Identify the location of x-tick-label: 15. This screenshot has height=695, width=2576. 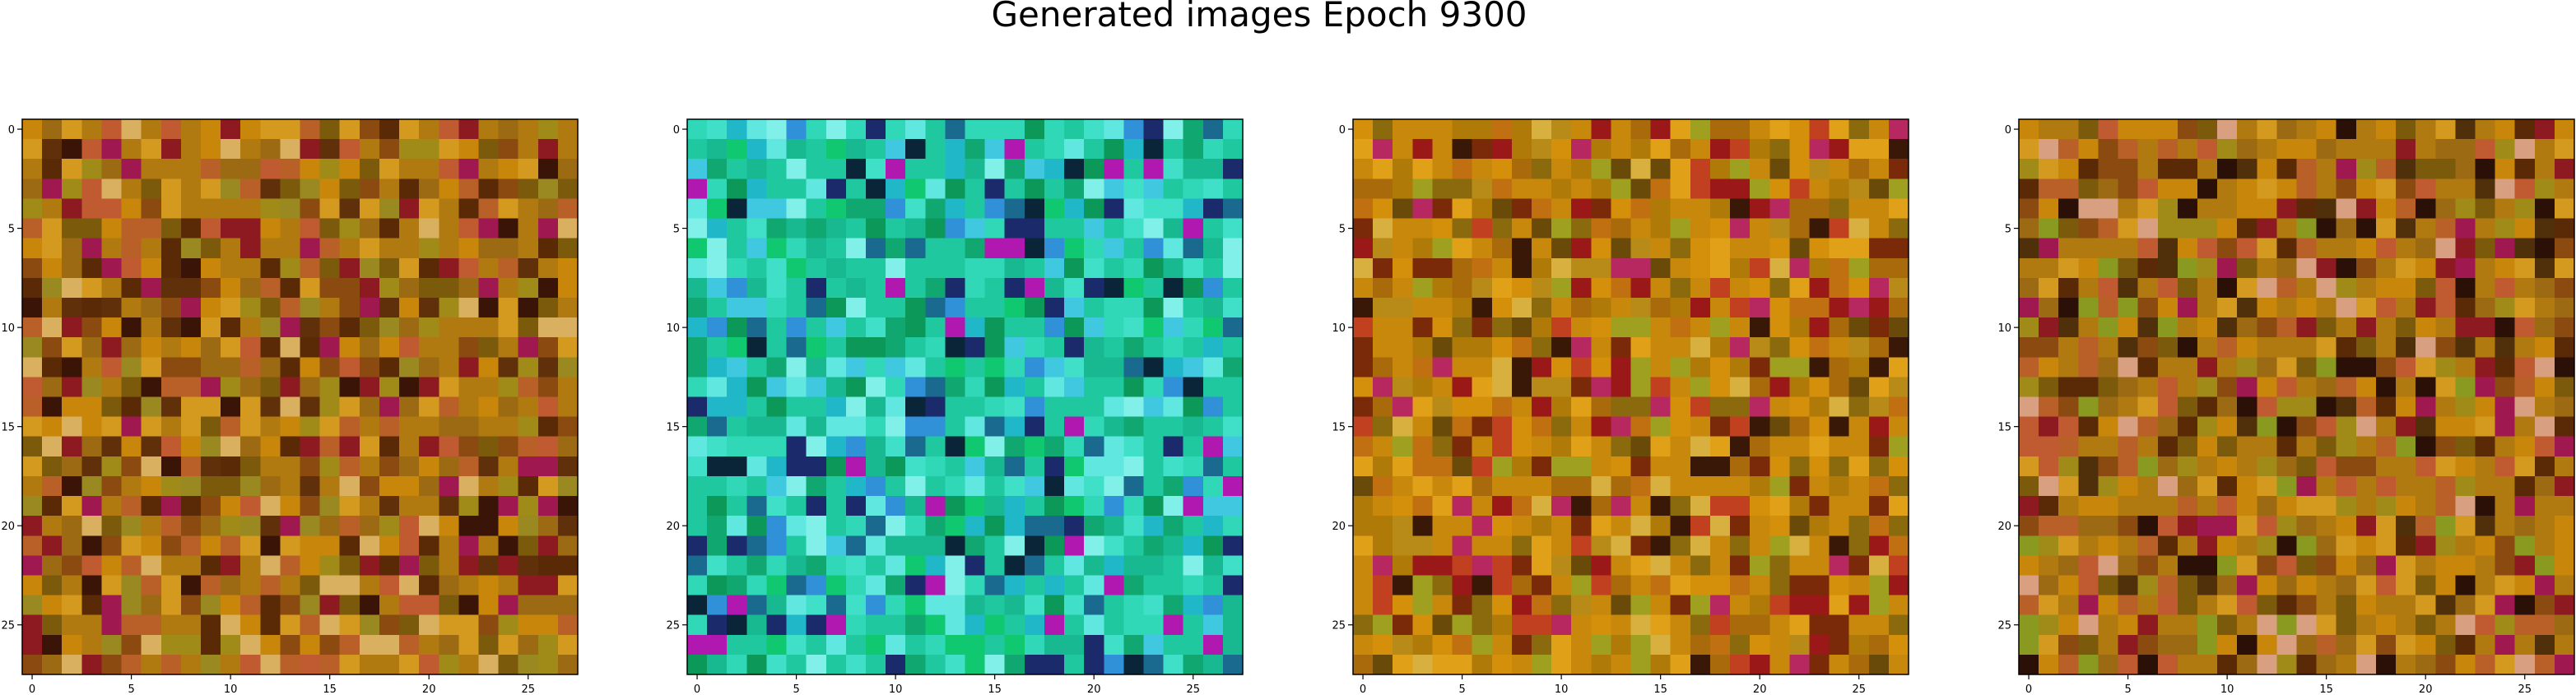
(1660, 689).